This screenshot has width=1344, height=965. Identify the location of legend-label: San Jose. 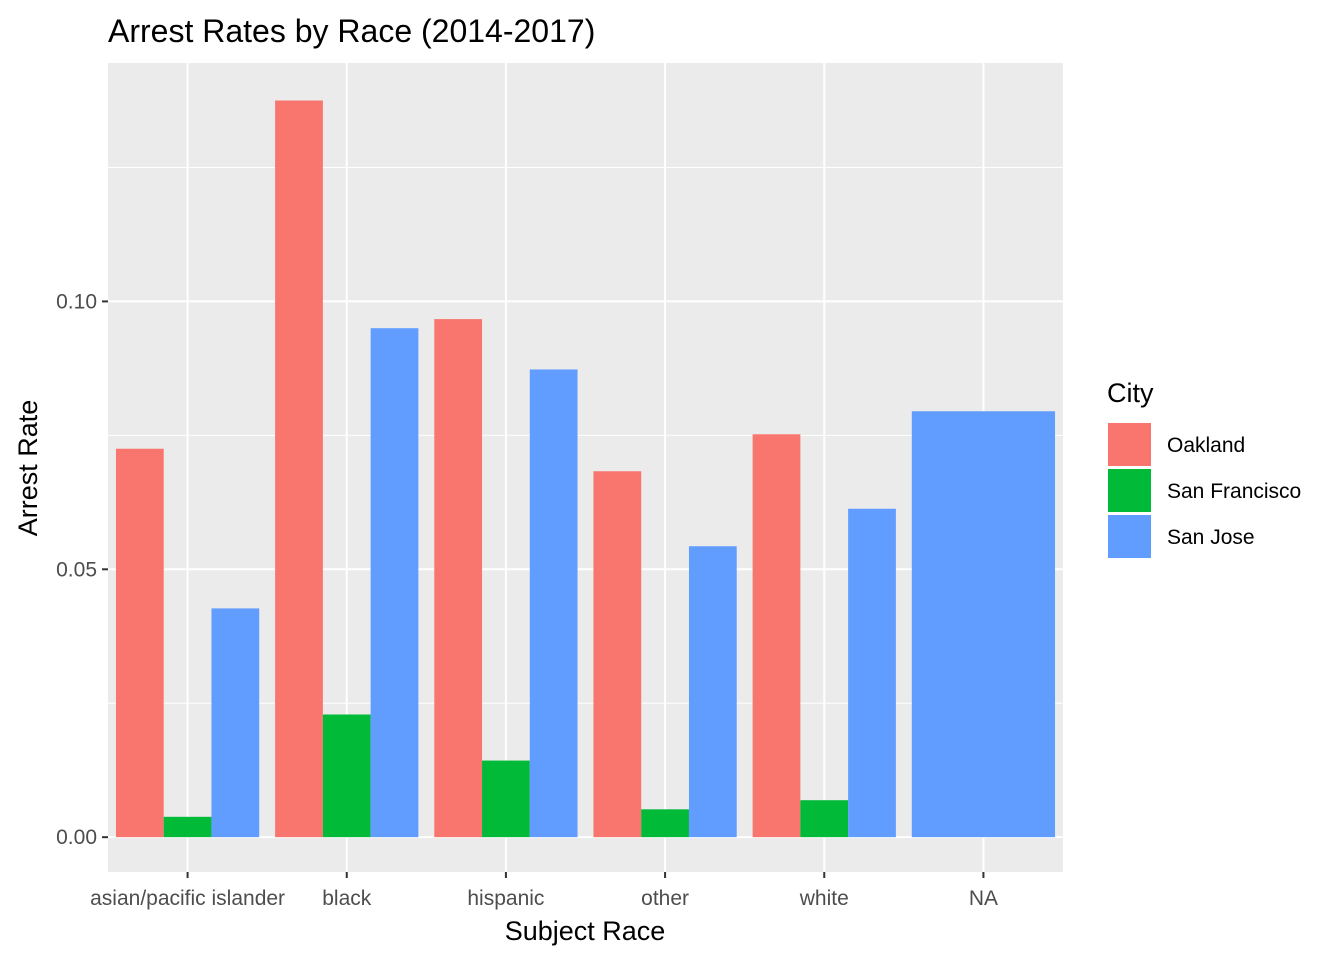
(1211, 537).